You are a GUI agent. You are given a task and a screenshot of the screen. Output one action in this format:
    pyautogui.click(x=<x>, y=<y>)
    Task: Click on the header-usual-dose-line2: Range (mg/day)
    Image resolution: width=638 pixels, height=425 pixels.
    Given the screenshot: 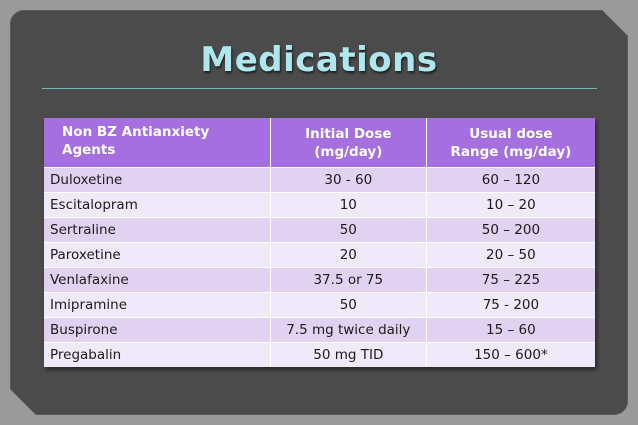 What is the action you would take?
    pyautogui.click(x=511, y=151)
    